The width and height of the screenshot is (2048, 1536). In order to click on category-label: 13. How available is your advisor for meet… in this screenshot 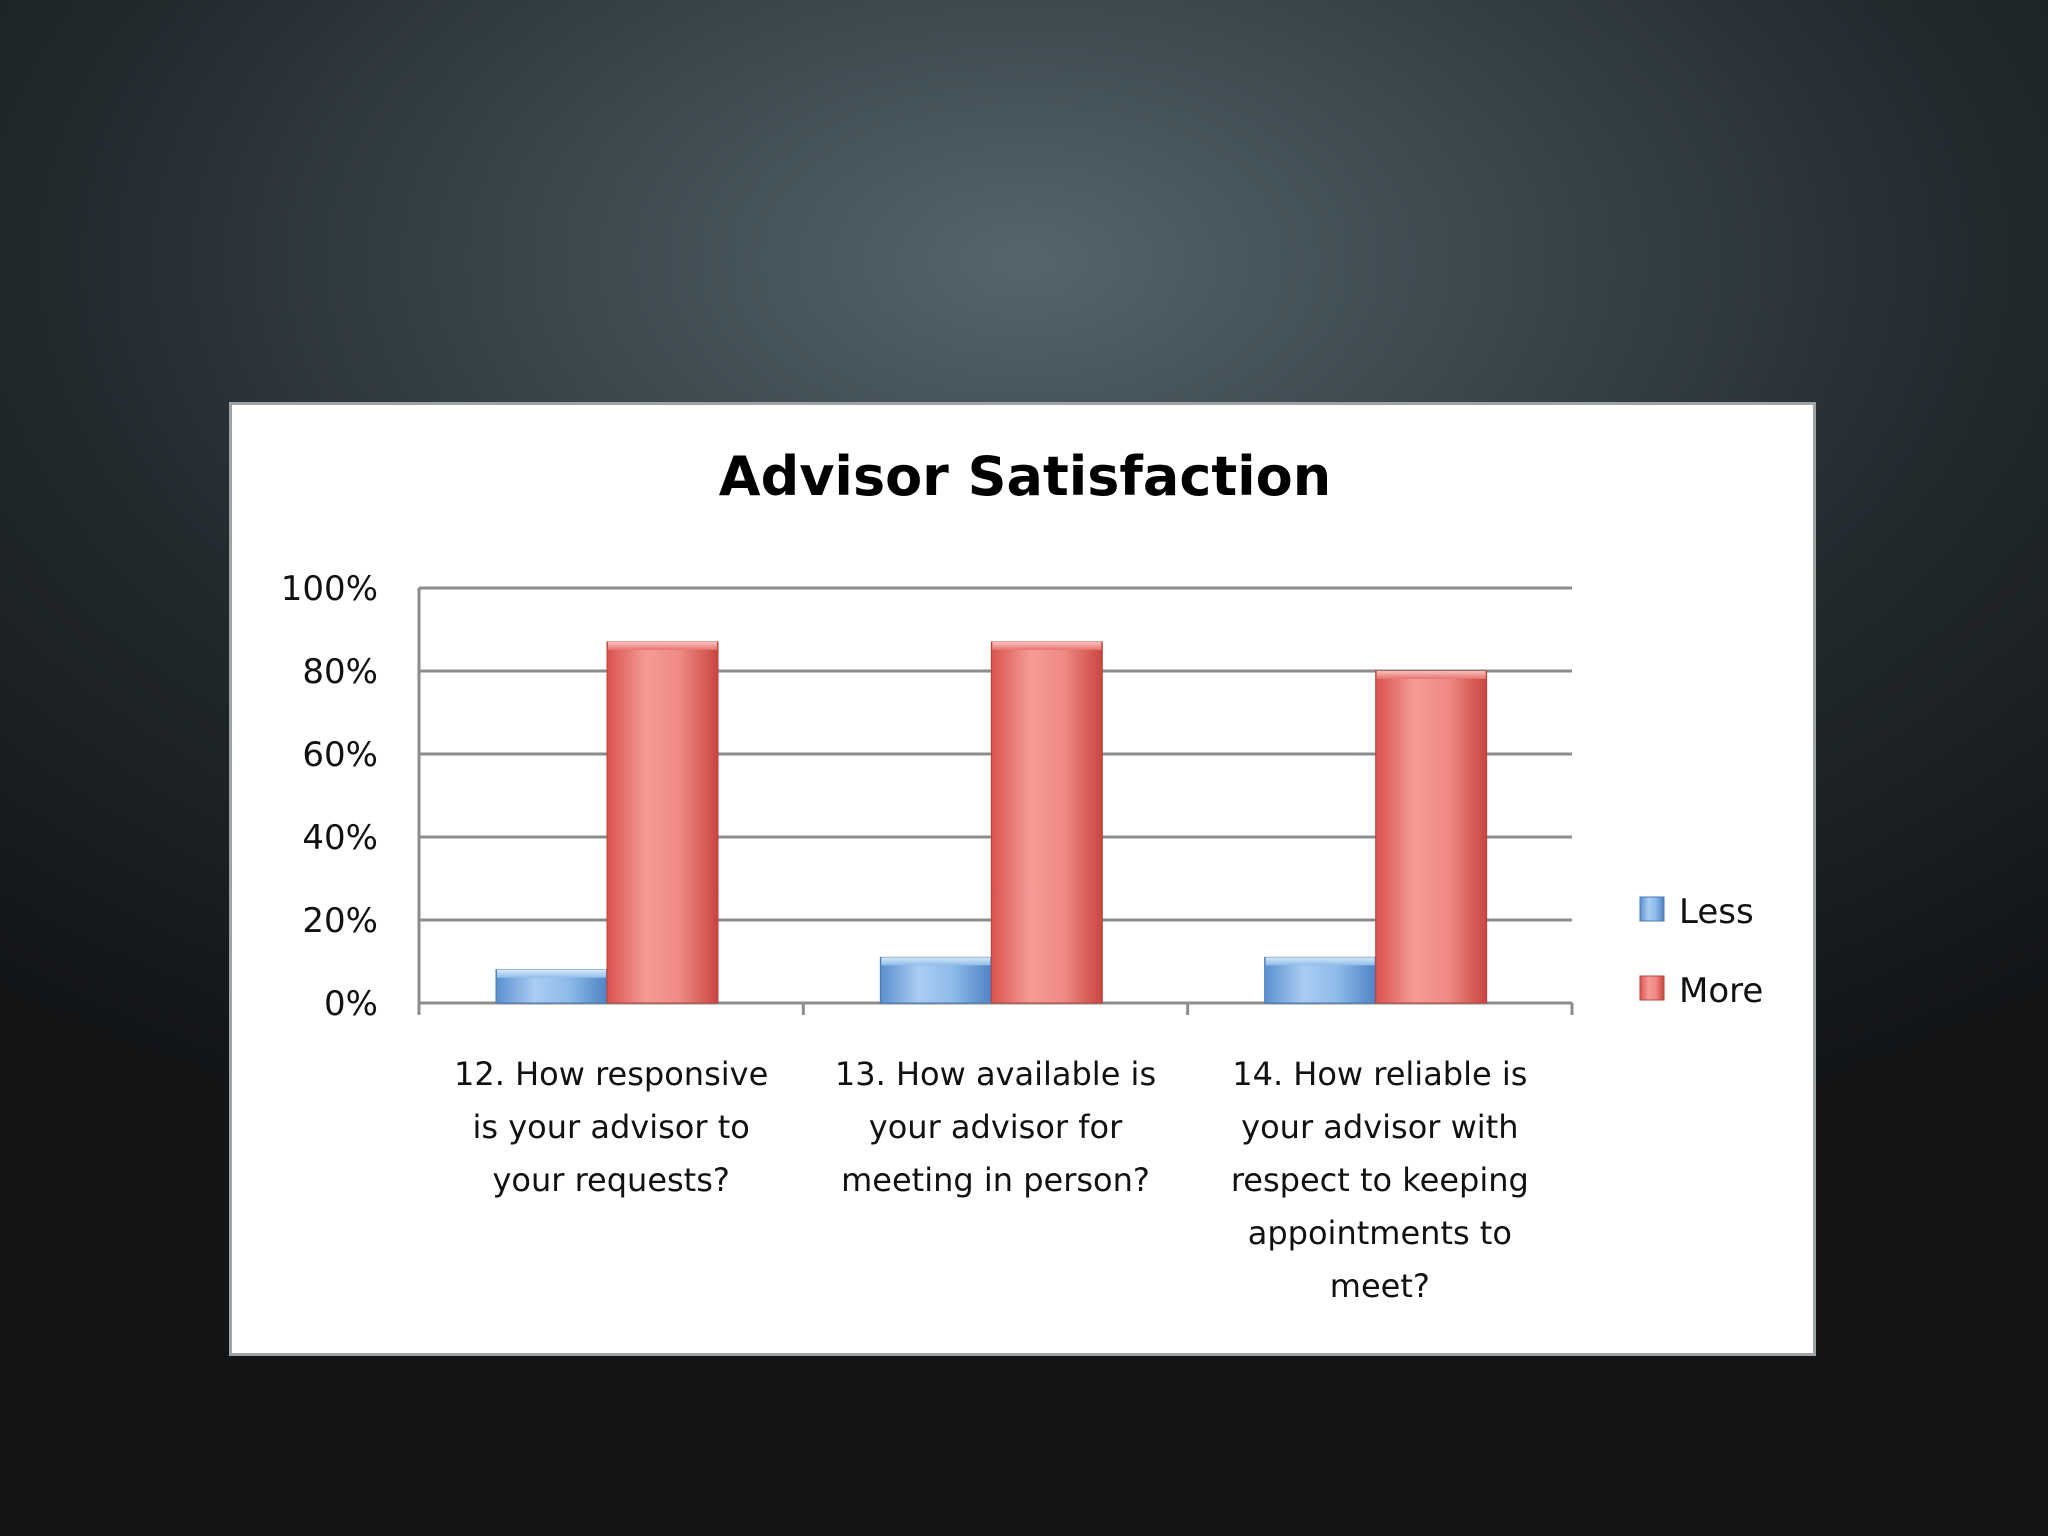, I will do `click(995, 1127)`.